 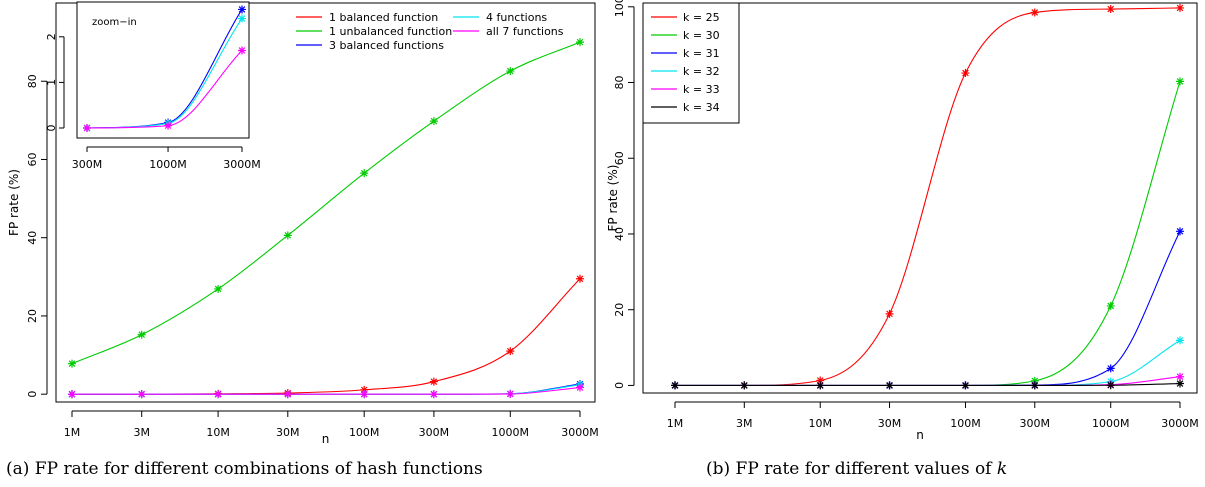 What do you see at coordinates (114, 22) in the screenshot?
I see `inset-title: zoom−in` at bounding box center [114, 22].